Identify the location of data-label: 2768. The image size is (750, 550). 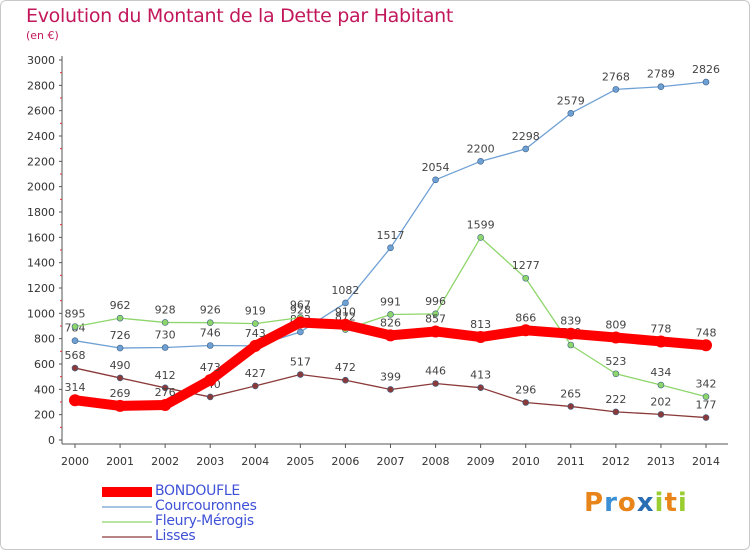
(616, 76).